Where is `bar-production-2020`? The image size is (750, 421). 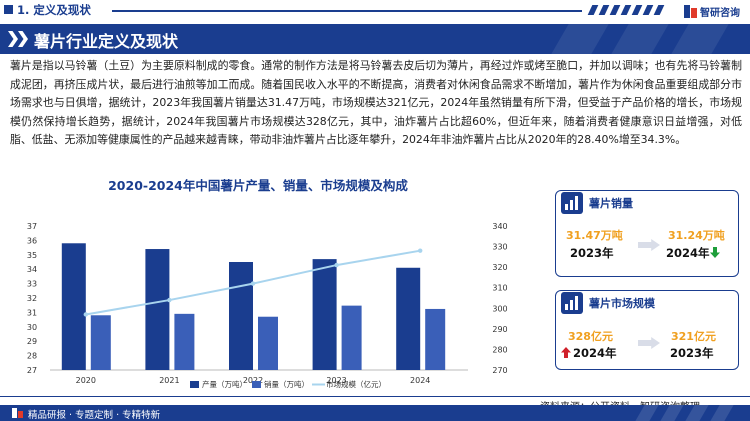 bar-production-2020 is located at coordinates (73, 306).